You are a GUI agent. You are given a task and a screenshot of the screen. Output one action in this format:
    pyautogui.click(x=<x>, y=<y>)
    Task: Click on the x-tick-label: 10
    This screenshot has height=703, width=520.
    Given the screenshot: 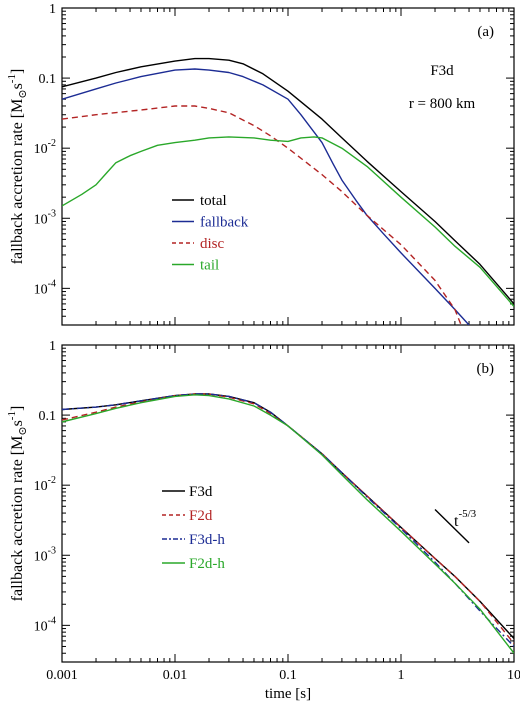 What is the action you would take?
    pyautogui.click(x=513, y=675)
    